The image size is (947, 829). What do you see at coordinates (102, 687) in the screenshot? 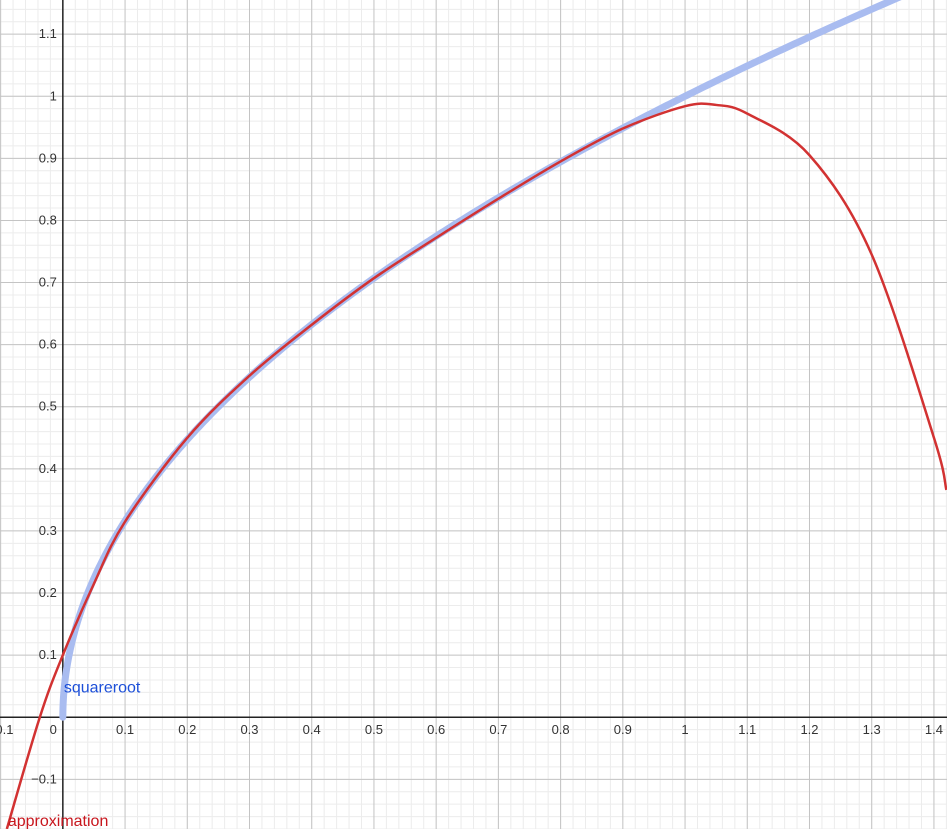
I see `squareroot-label: squareroot` at bounding box center [102, 687].